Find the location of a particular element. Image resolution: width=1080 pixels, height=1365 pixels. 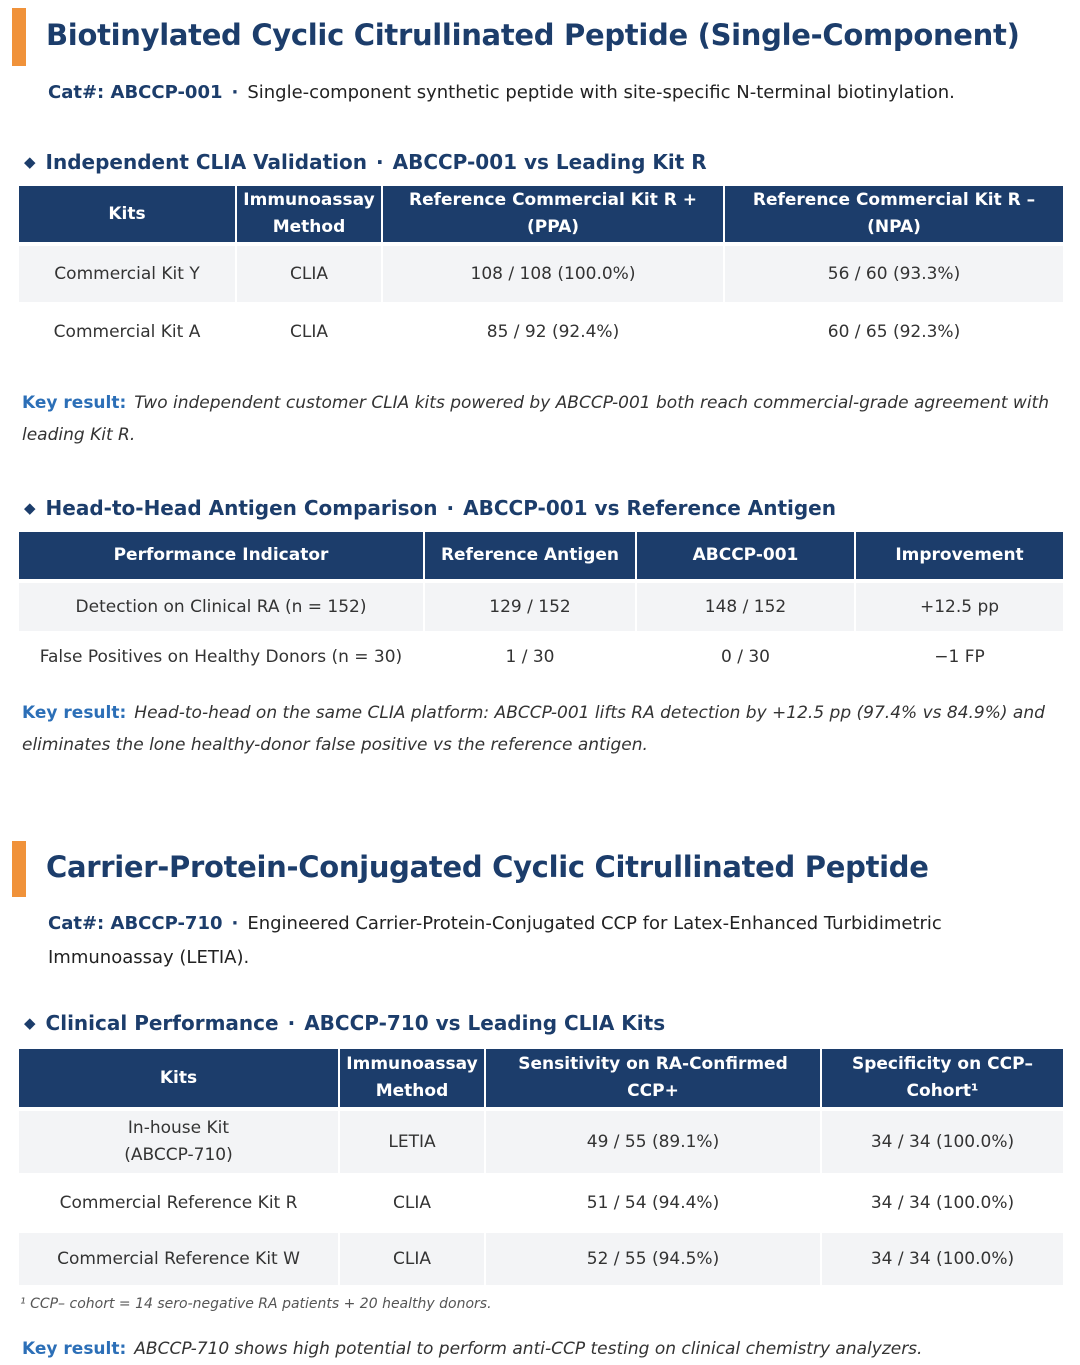

catalog-number: Cat#: ABCCP-710 is located at coordinates (135, 923).